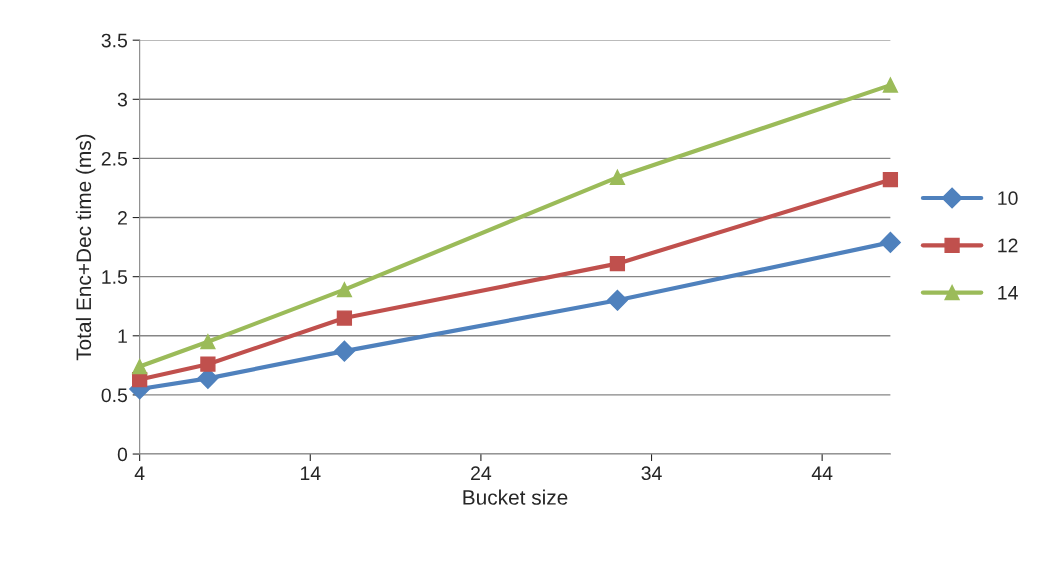 The image size is (1050, 574). I want to click on x-tick-label: 44, so click(822, 473).